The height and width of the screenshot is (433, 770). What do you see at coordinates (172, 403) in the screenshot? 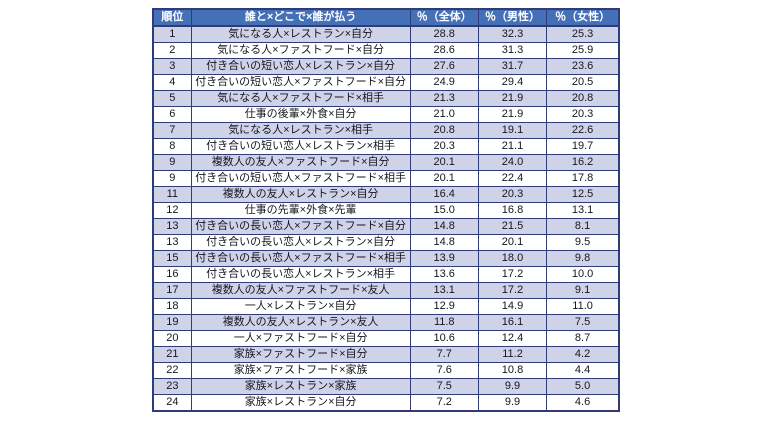
I see `rank-cell: 24` at bounding box center [172, 403].